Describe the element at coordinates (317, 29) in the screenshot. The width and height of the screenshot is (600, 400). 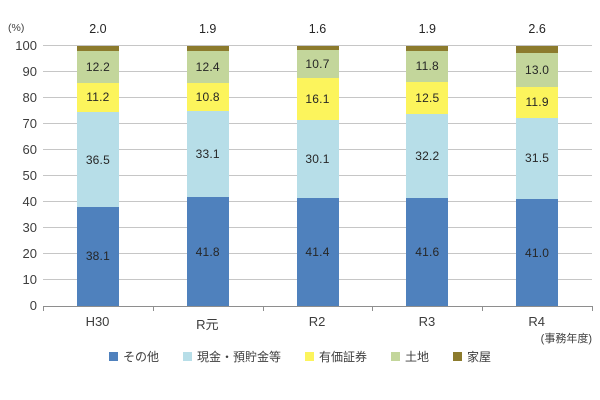
I see `above-bar-value-label: 1.6` at that location.